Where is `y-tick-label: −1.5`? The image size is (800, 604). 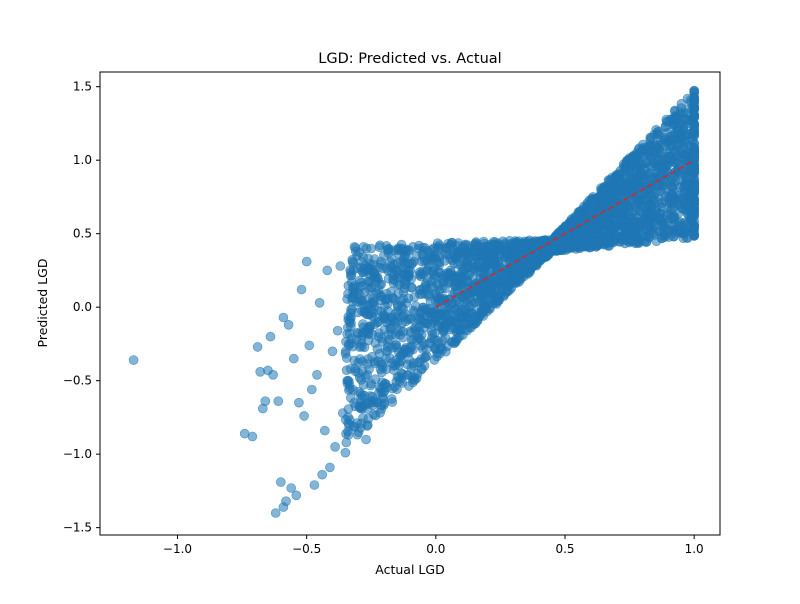 y-tick-label: −1.5 is located at coordinates (77, 528).